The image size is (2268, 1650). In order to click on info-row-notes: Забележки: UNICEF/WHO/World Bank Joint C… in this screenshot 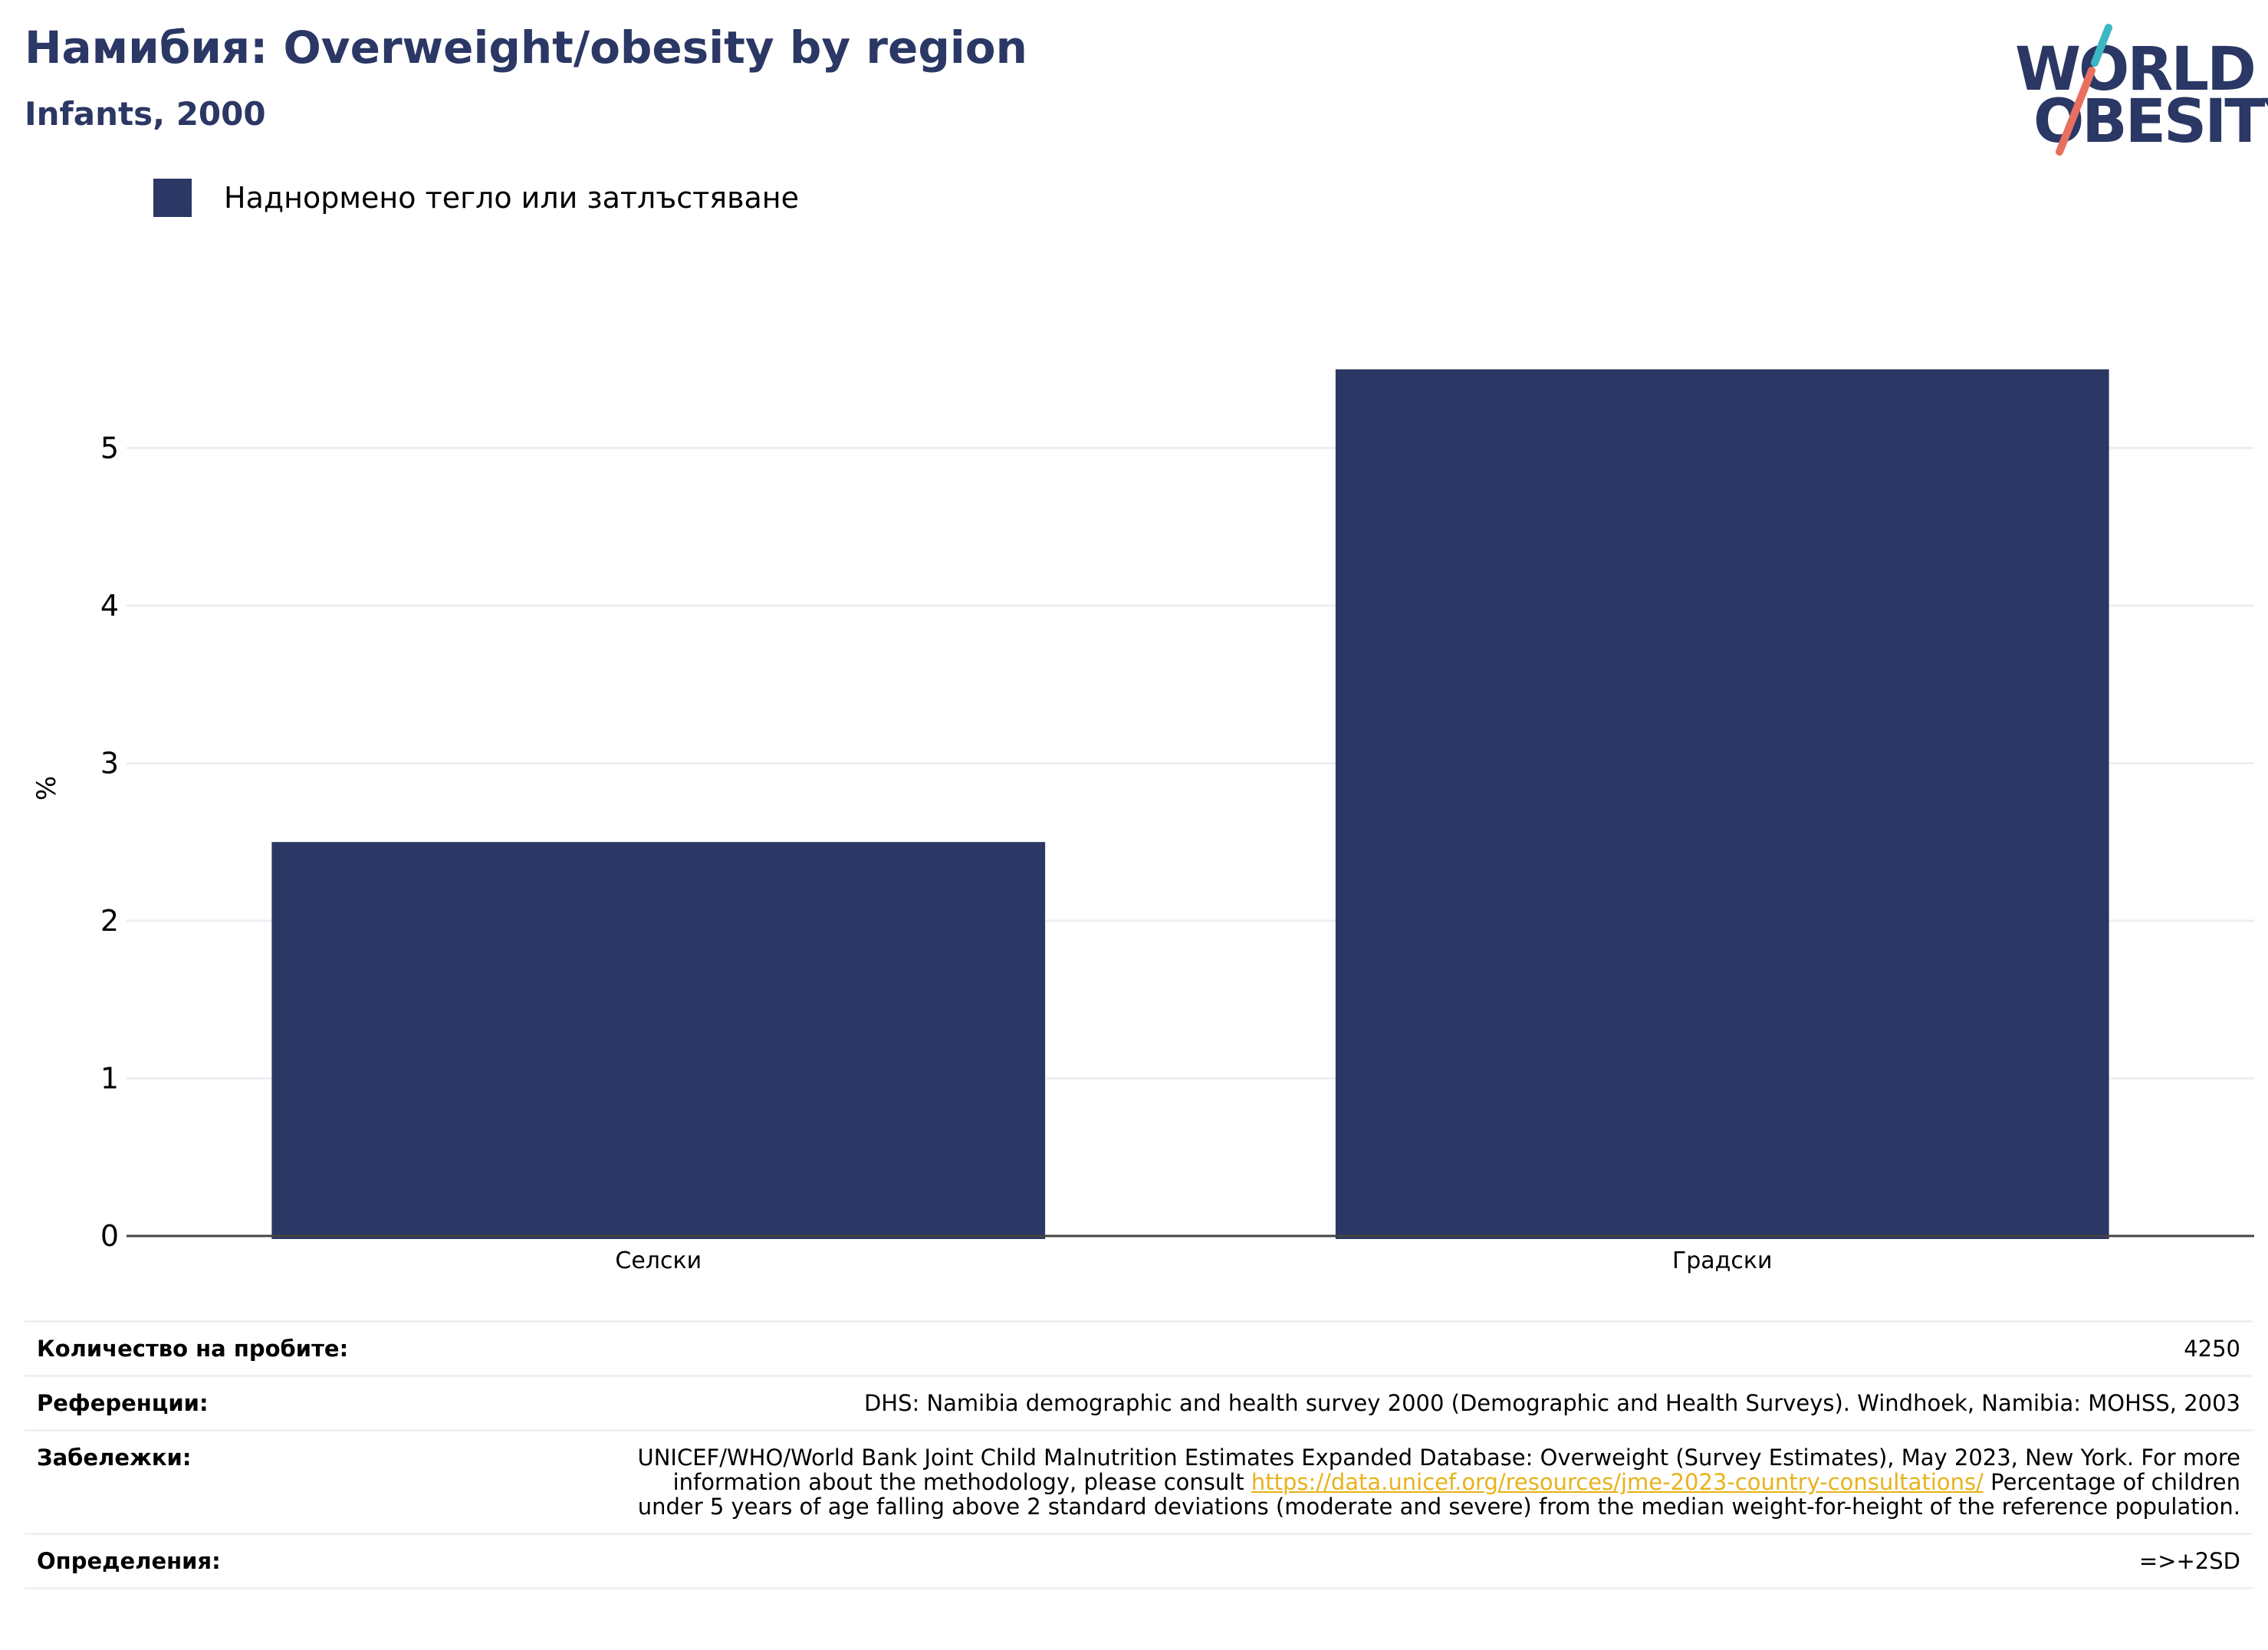, I will do `click(1139, 1483)`.